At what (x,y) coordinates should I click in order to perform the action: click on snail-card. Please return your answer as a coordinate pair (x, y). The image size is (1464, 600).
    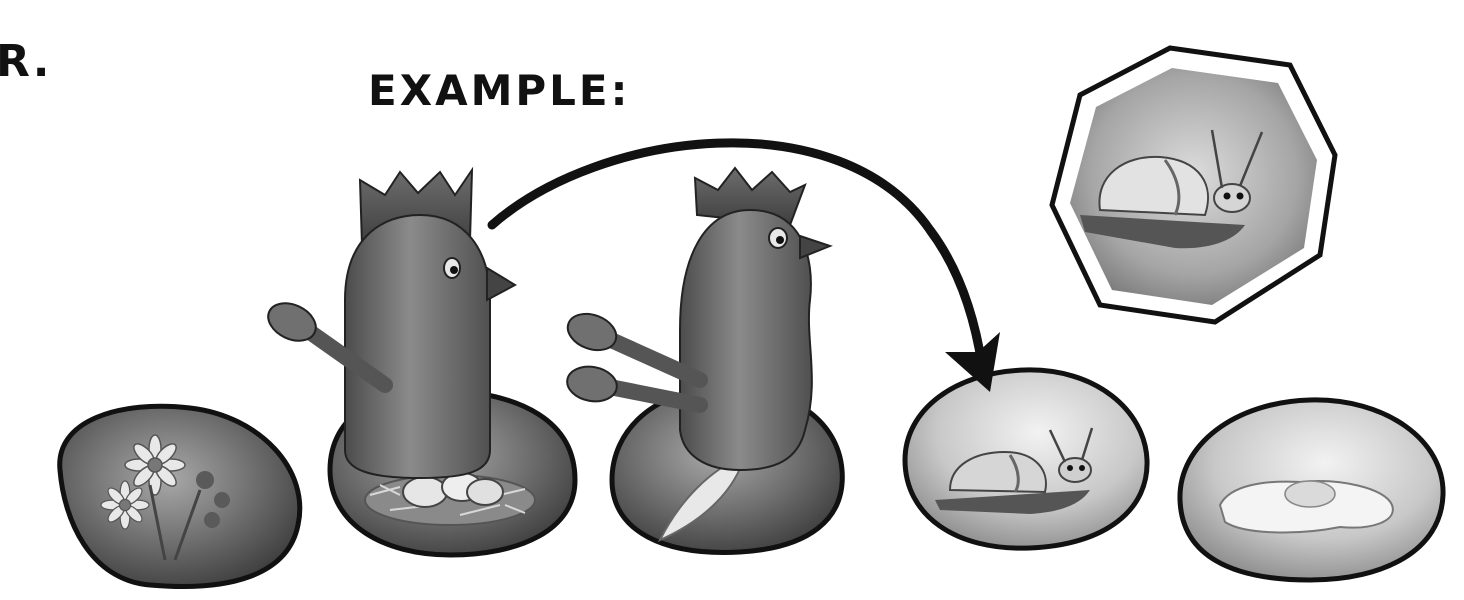
    Looking at the image, I should click on (1193, 185).